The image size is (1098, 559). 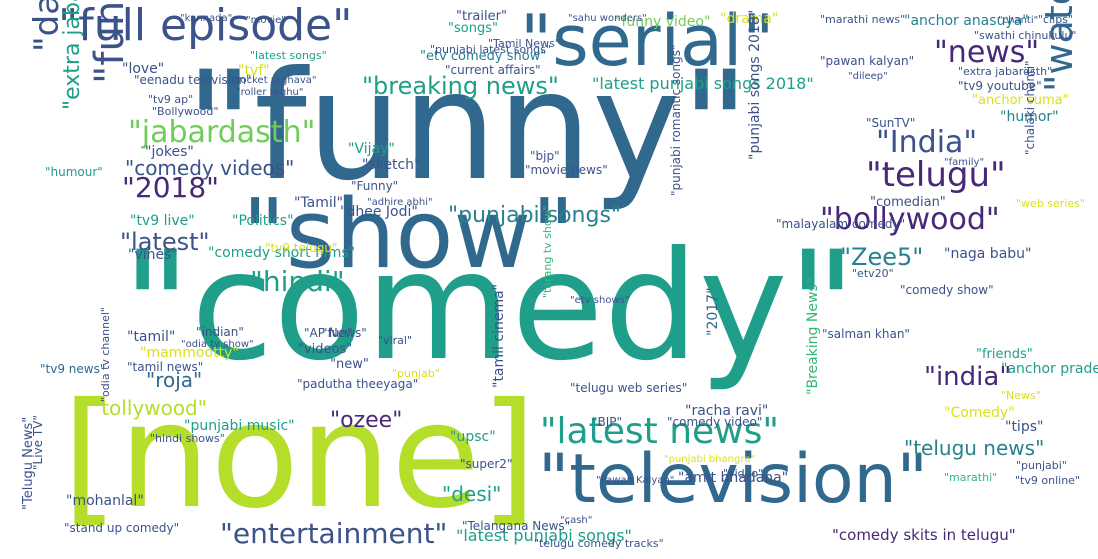 I want to click on cloud-word: "serial", so click(x=647, y=41).